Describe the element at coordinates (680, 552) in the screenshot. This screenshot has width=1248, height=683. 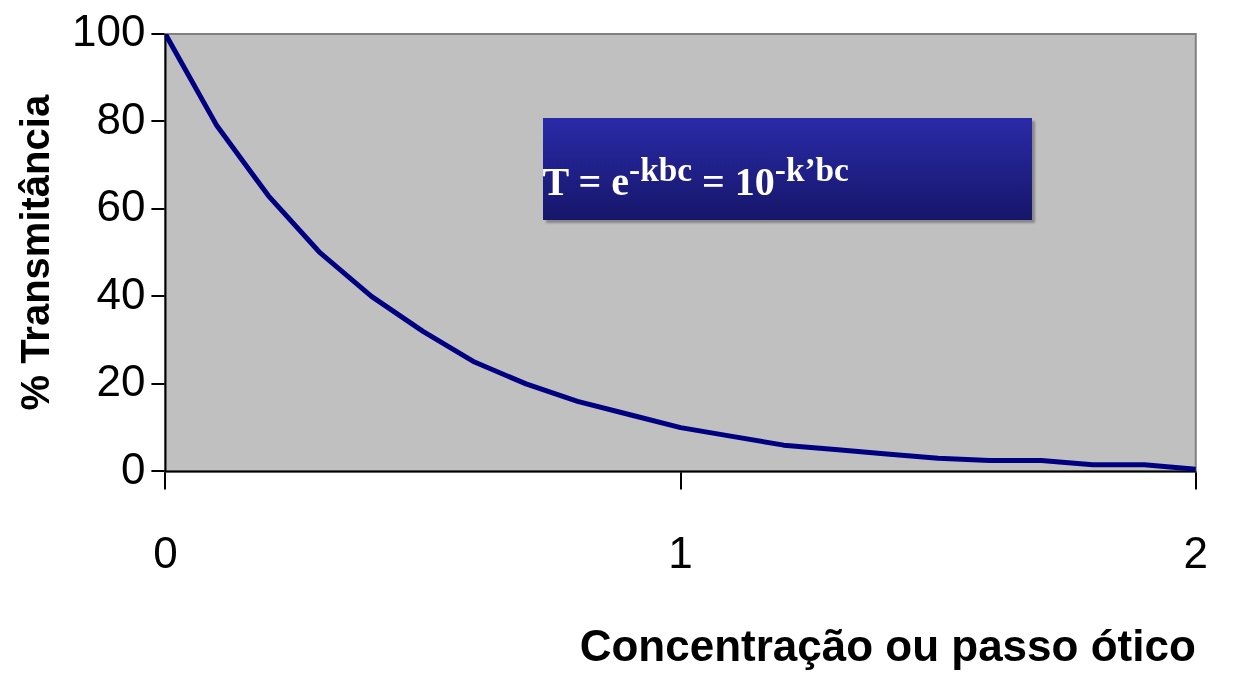
I see `x-tick-label: 1` at that location.